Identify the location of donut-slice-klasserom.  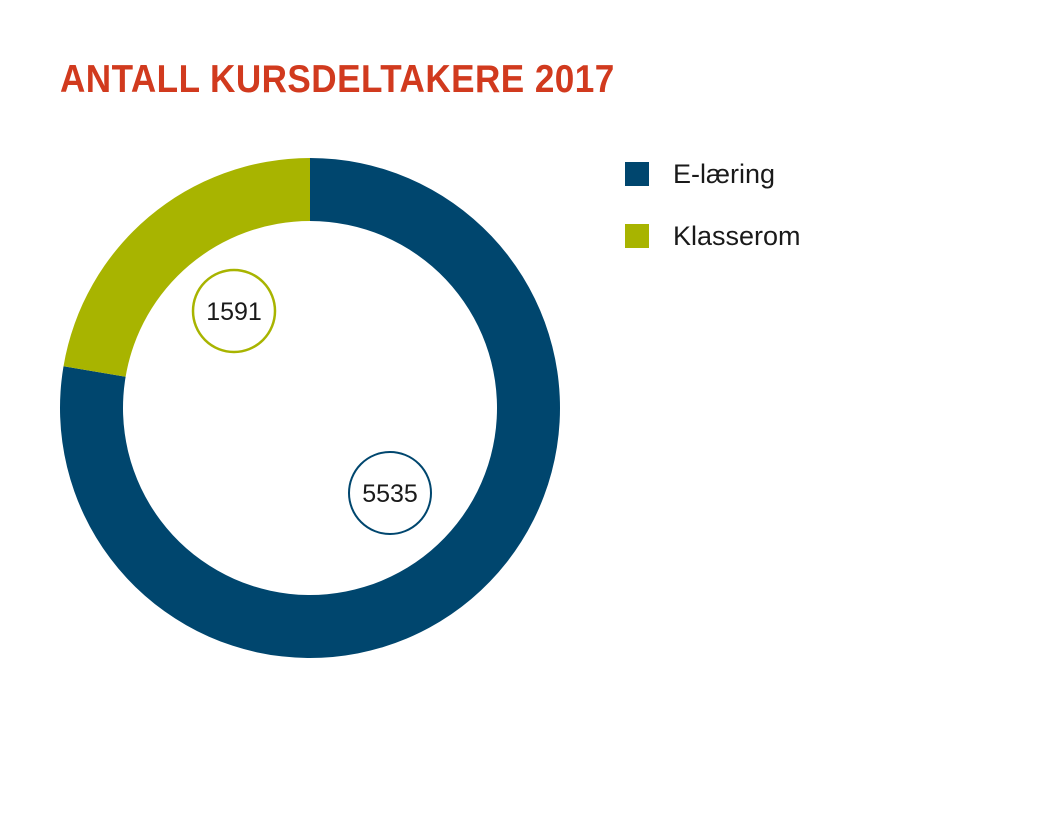
(186, 267).